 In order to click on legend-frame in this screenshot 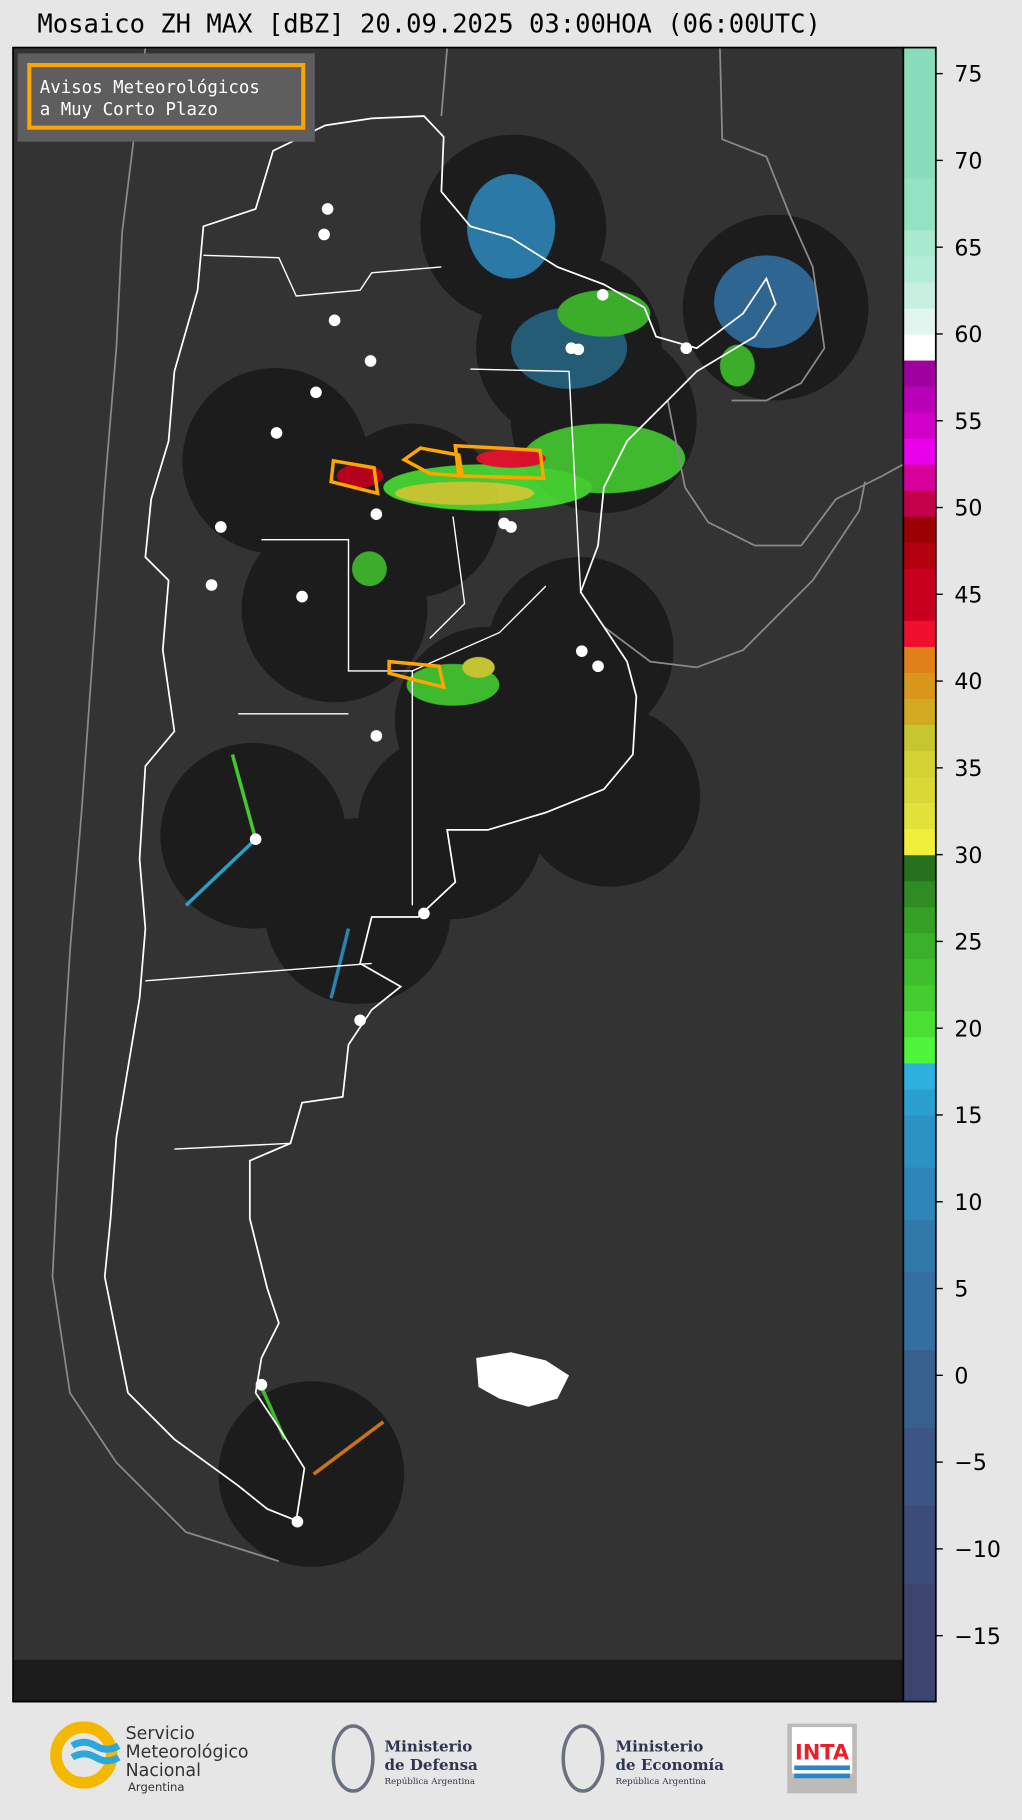, I will do `click(166, 96)`.